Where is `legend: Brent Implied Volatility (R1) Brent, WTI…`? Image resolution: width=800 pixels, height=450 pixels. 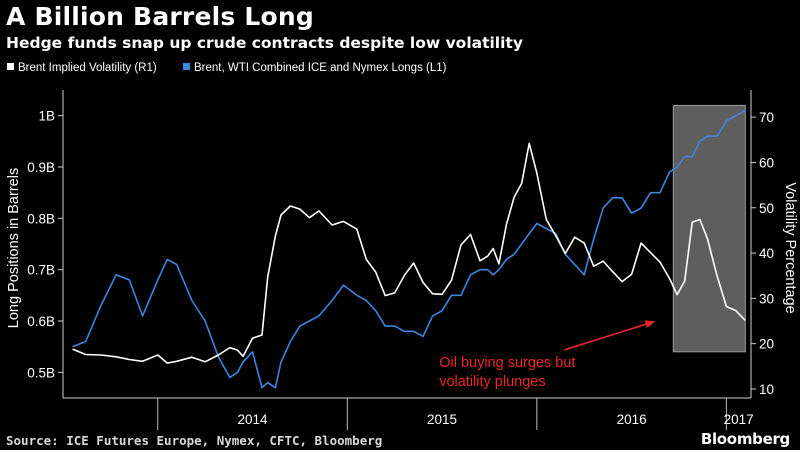 legend: Brent Implied Volatility (R1) Brent, WTI… is located at coordinates (227, 68).